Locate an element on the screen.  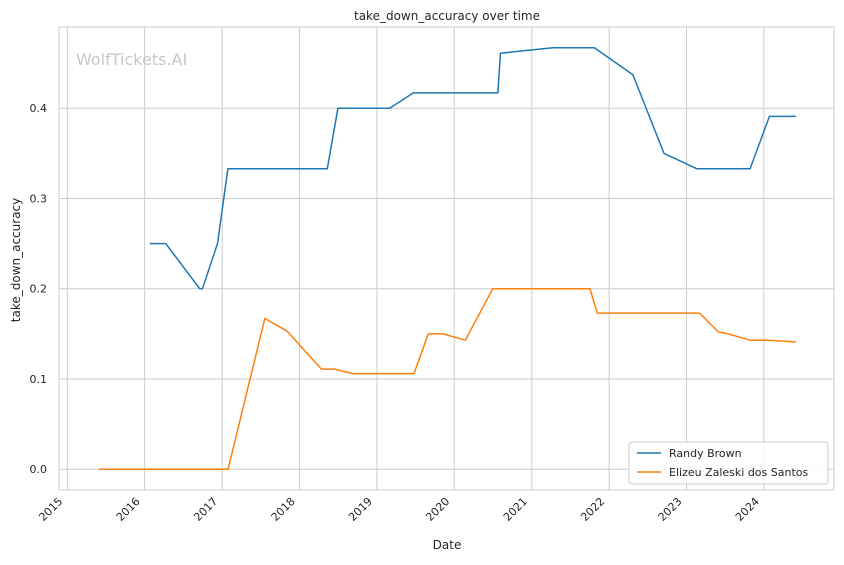
y-tick-label: 0.2 is located at coordinates (39, 289).